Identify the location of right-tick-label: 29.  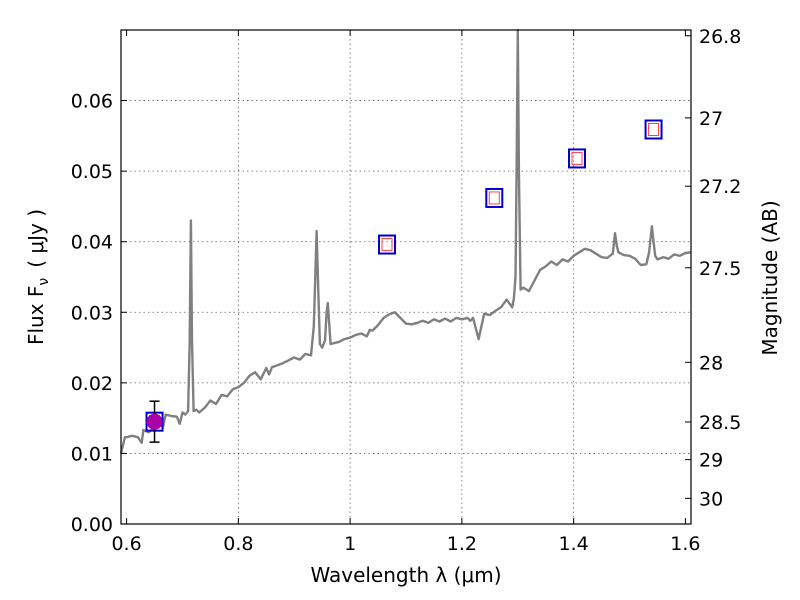
(711, 461).